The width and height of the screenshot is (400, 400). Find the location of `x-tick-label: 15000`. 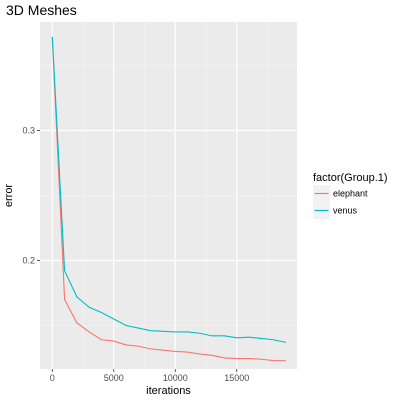

x-tick-label: 15000 is located at coordinates (236, 378).